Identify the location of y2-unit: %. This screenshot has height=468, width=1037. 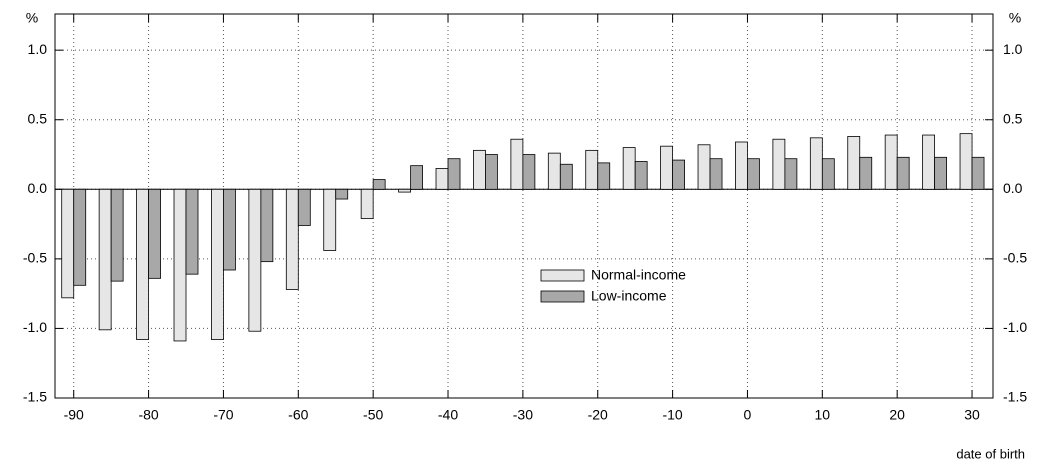
(1015, 18).